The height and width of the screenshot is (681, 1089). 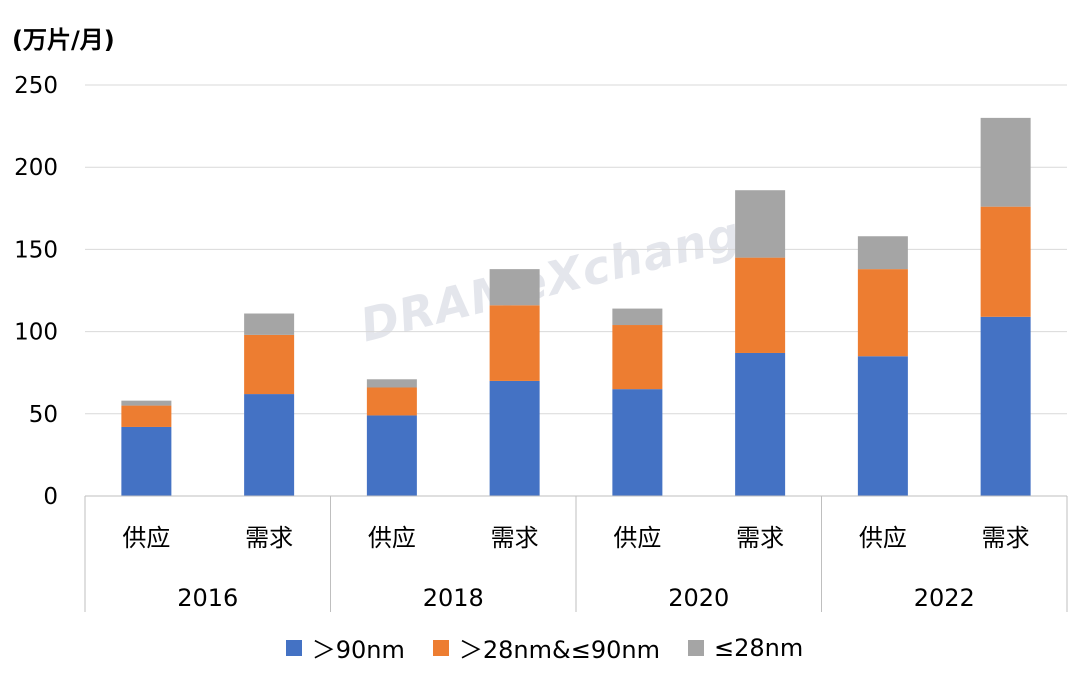 I want to click on legend-swatch-28to90nm, so click(x=440, y=647).